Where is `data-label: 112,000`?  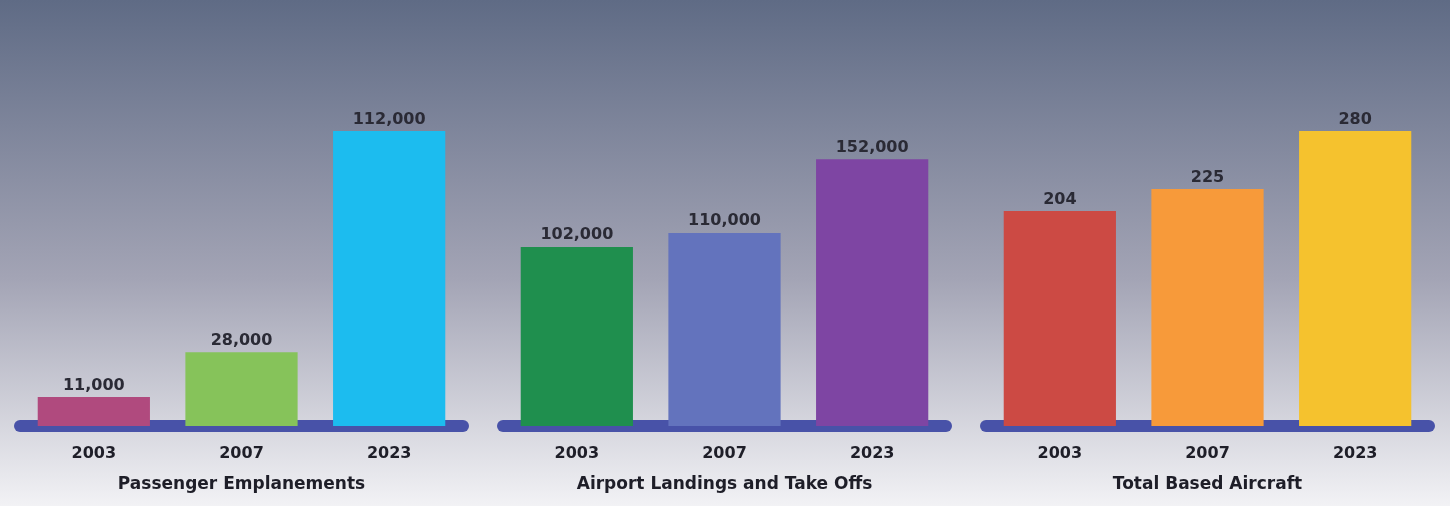 data-label: 112,000 is located at coordinates (389, 118).